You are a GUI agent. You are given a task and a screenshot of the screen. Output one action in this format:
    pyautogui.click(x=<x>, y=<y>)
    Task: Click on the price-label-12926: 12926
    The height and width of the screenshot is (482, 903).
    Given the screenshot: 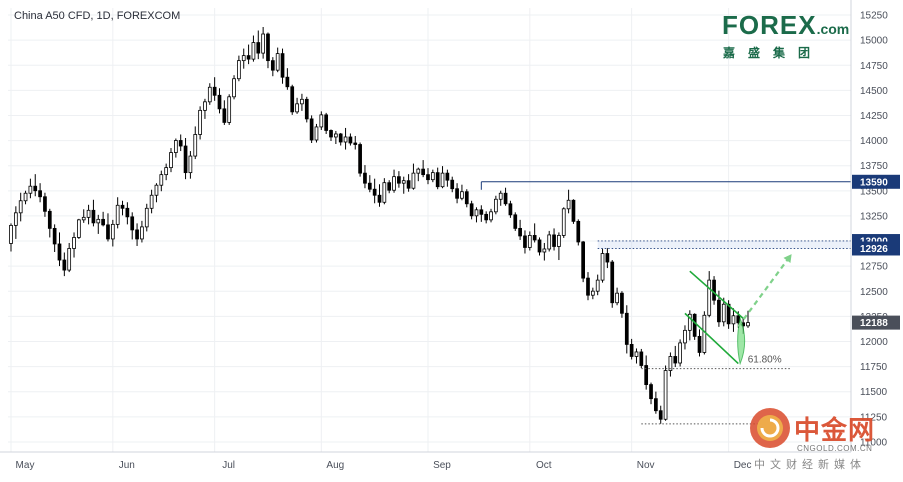 What is the action you would take?
    pyautogui.click(x=876, y=248)
    